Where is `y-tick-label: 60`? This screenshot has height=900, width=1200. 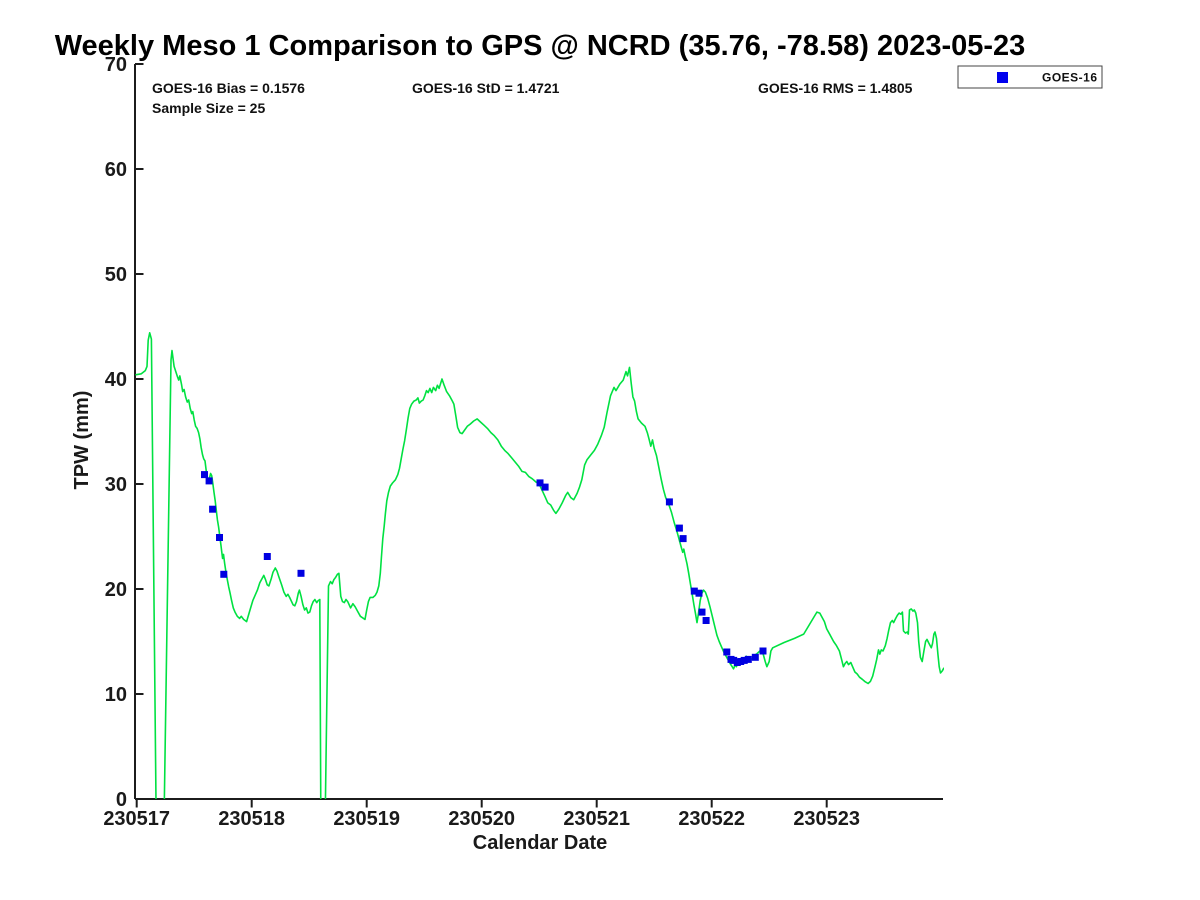
y-tick-label: 60 is located at coordinates (116, 170).